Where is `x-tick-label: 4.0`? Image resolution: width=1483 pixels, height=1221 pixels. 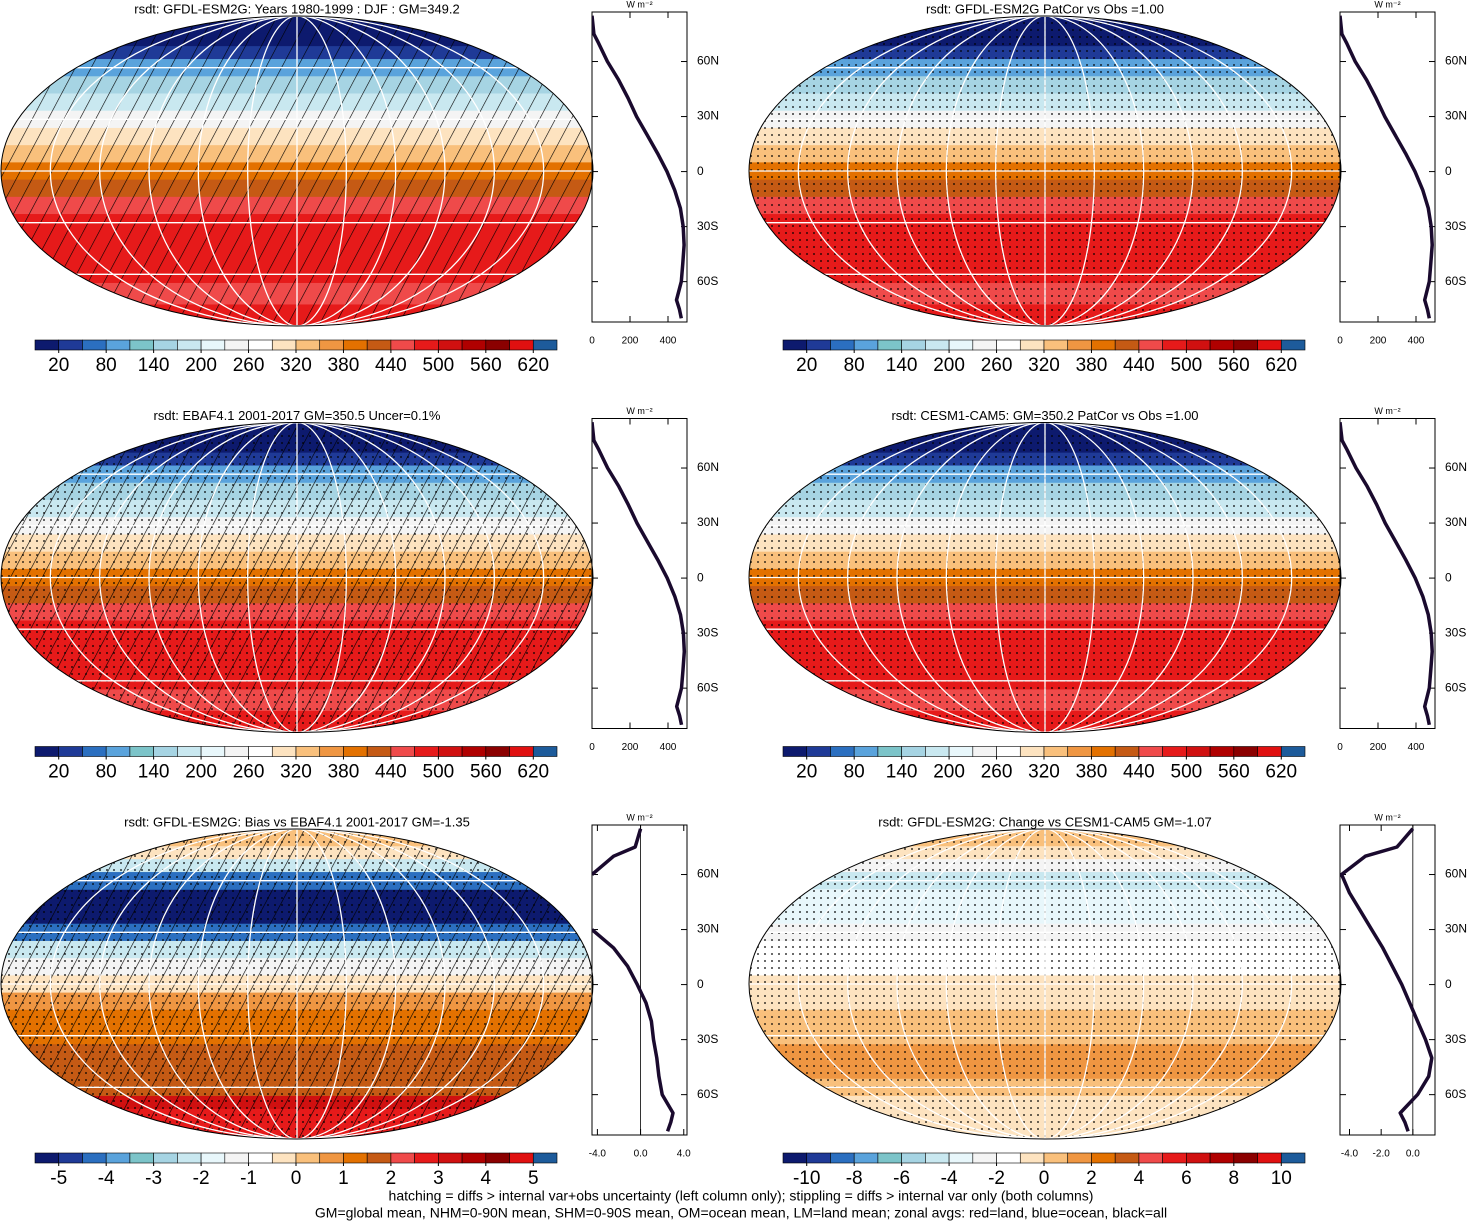
x-tick-label: 4.0 is located at coordinates (684, 1154).